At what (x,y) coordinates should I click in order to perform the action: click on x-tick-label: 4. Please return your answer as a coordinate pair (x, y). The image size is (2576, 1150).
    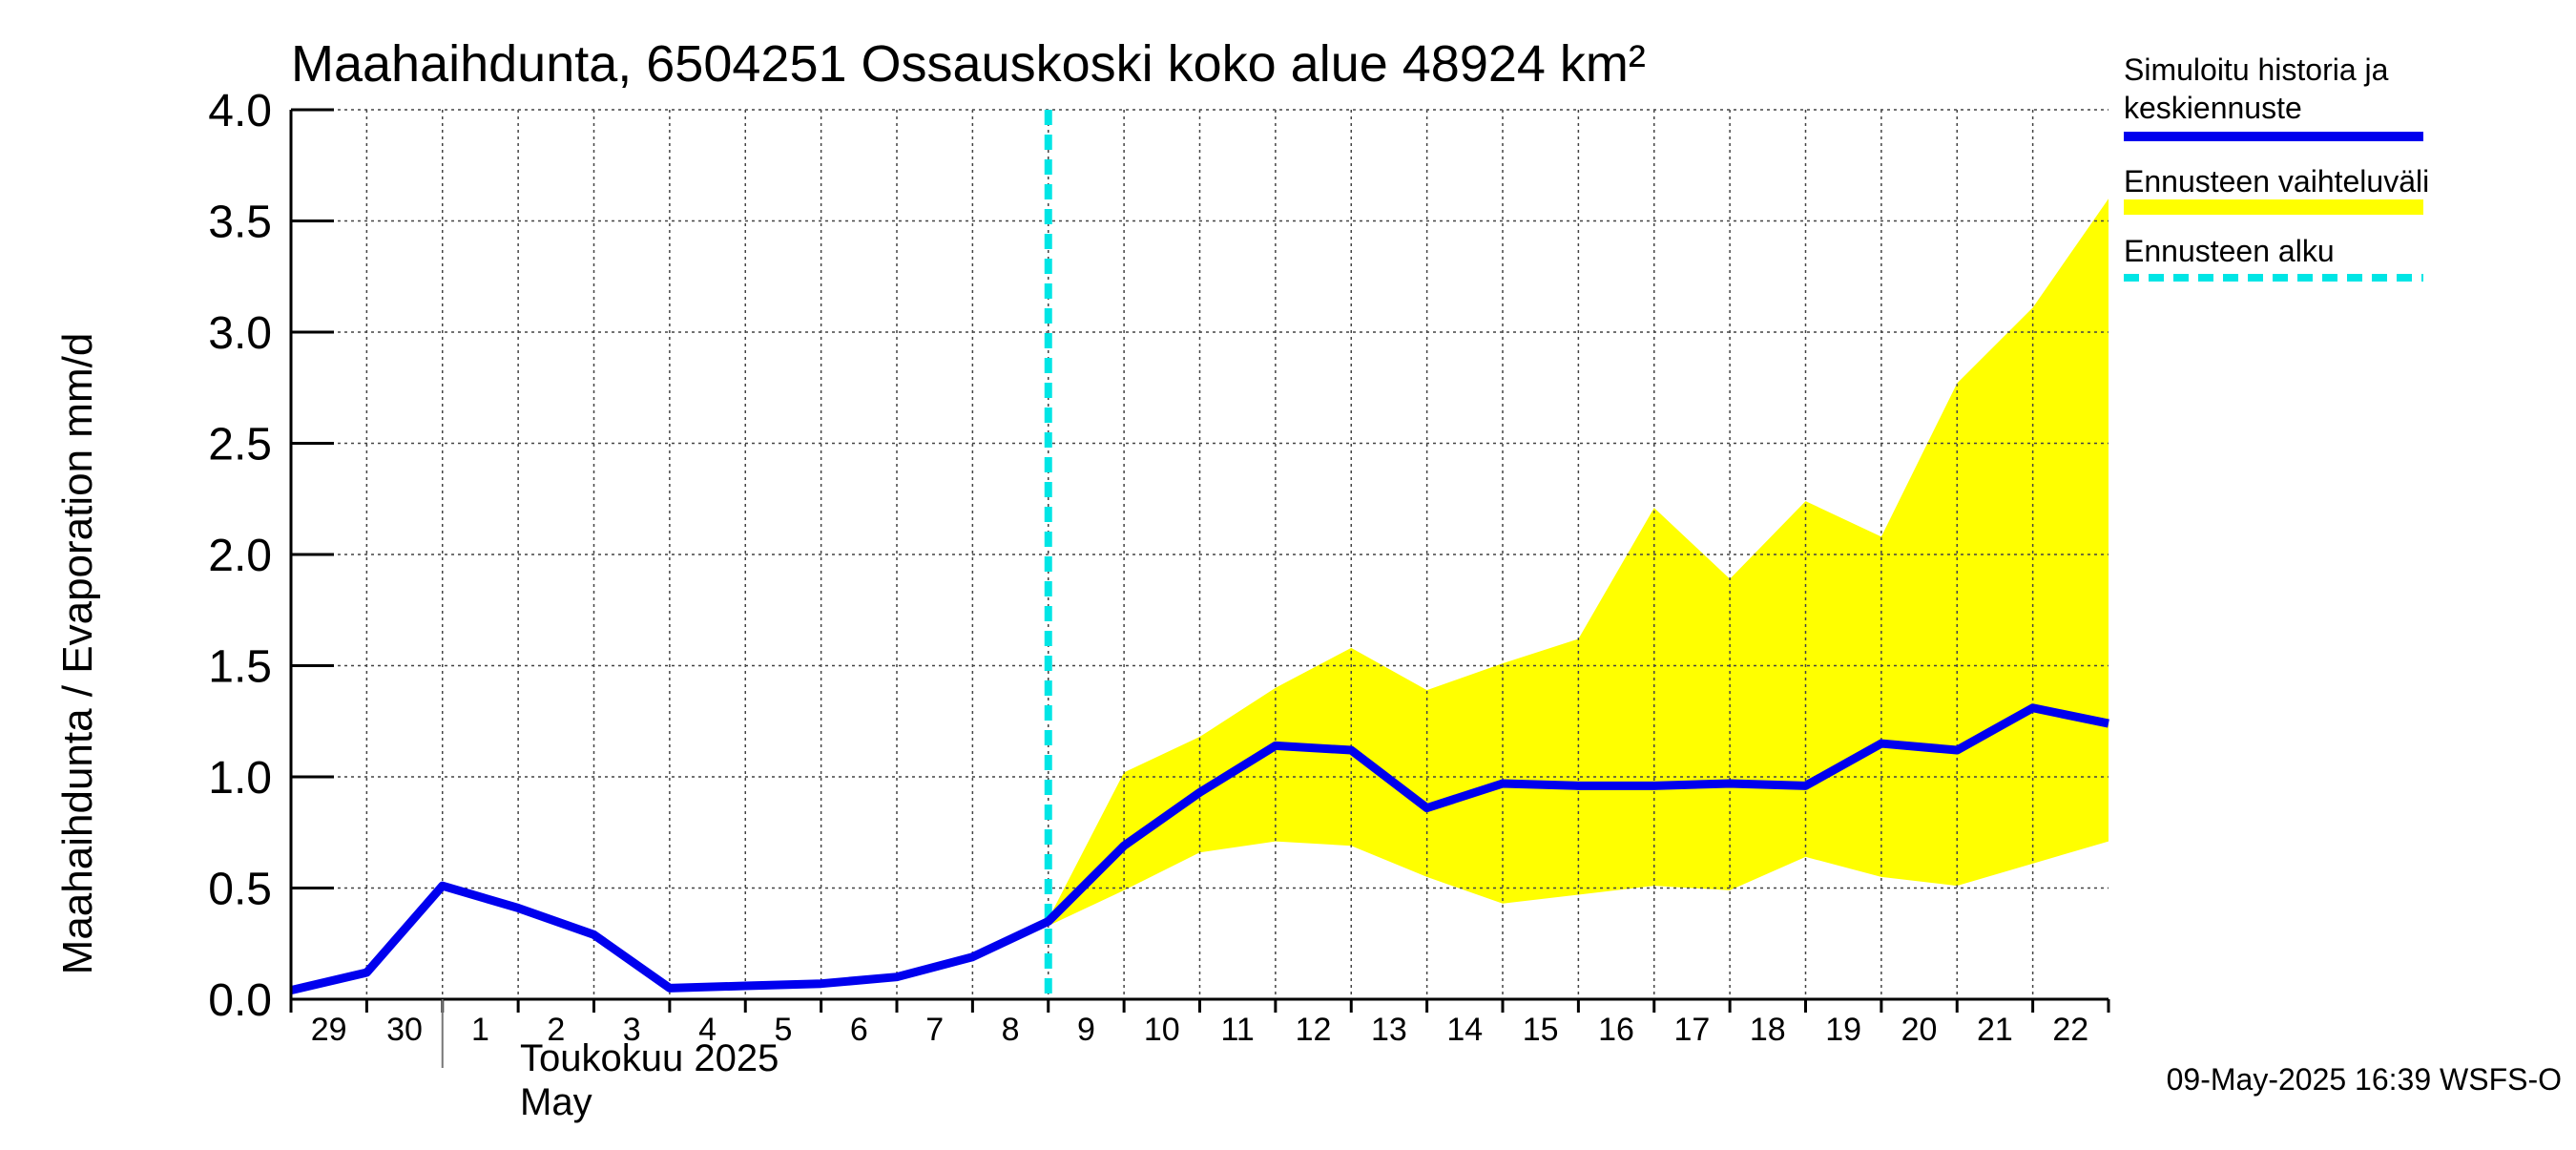
    Looking at the image, I should click on (707, 1030).